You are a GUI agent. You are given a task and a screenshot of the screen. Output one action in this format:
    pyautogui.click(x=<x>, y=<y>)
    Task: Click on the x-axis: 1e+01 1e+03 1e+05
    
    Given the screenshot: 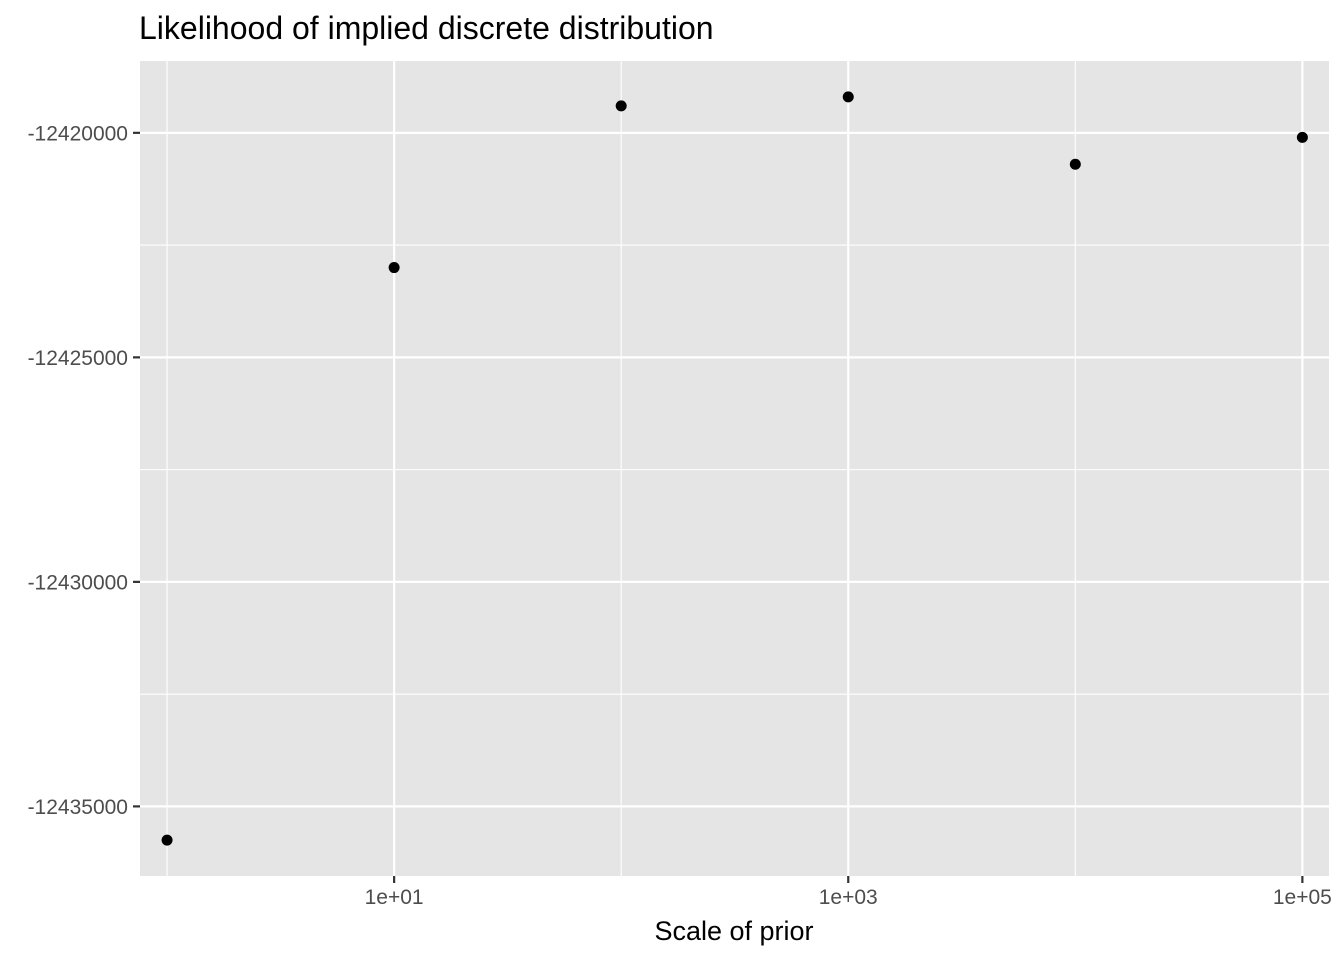 What is the action you would take?
    pyautogui.click(x=848, y=892)
    